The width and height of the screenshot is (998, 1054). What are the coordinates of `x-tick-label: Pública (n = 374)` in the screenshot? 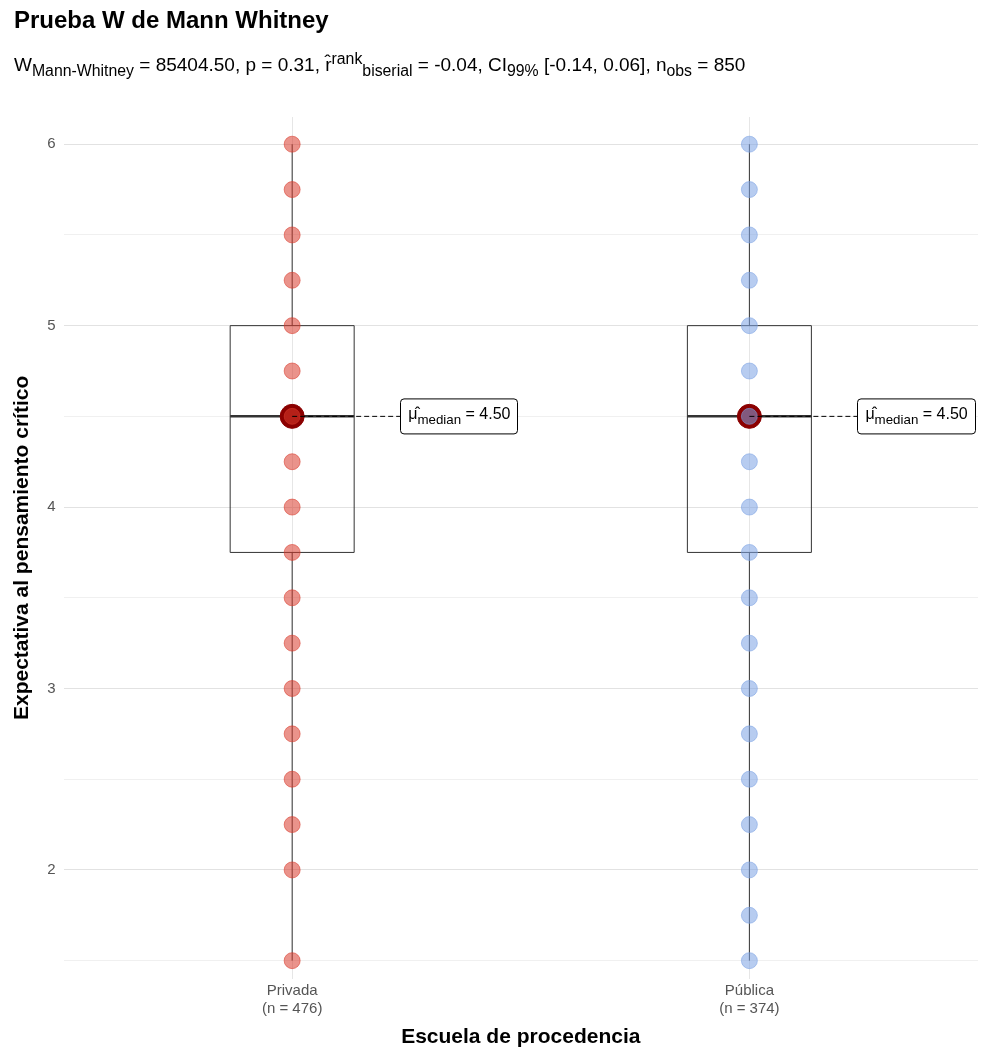 It's located at (749, 998).